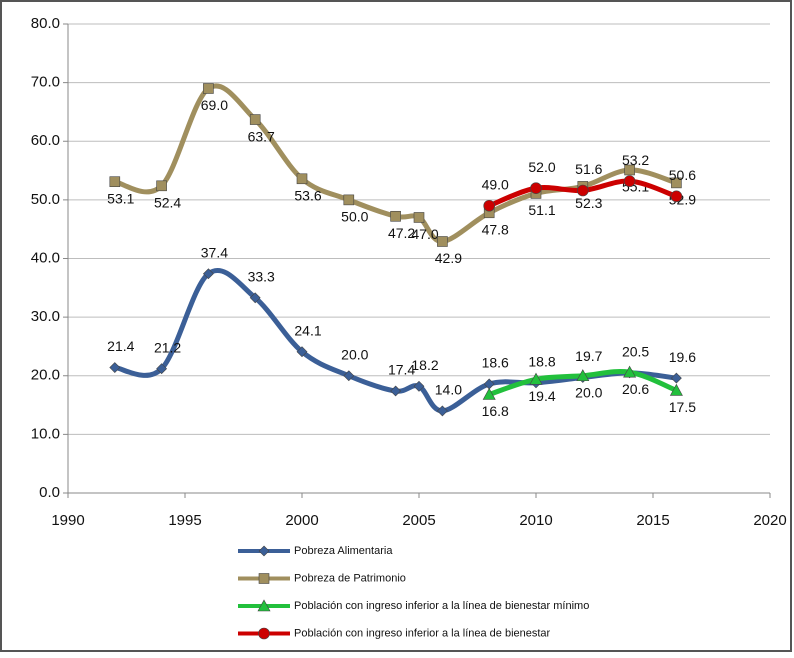 The width and height of the screenshot is (794, 658). Describe the element at coordinates (541, 361) in the screenshot. I see `value-label: 18.8` at that location.